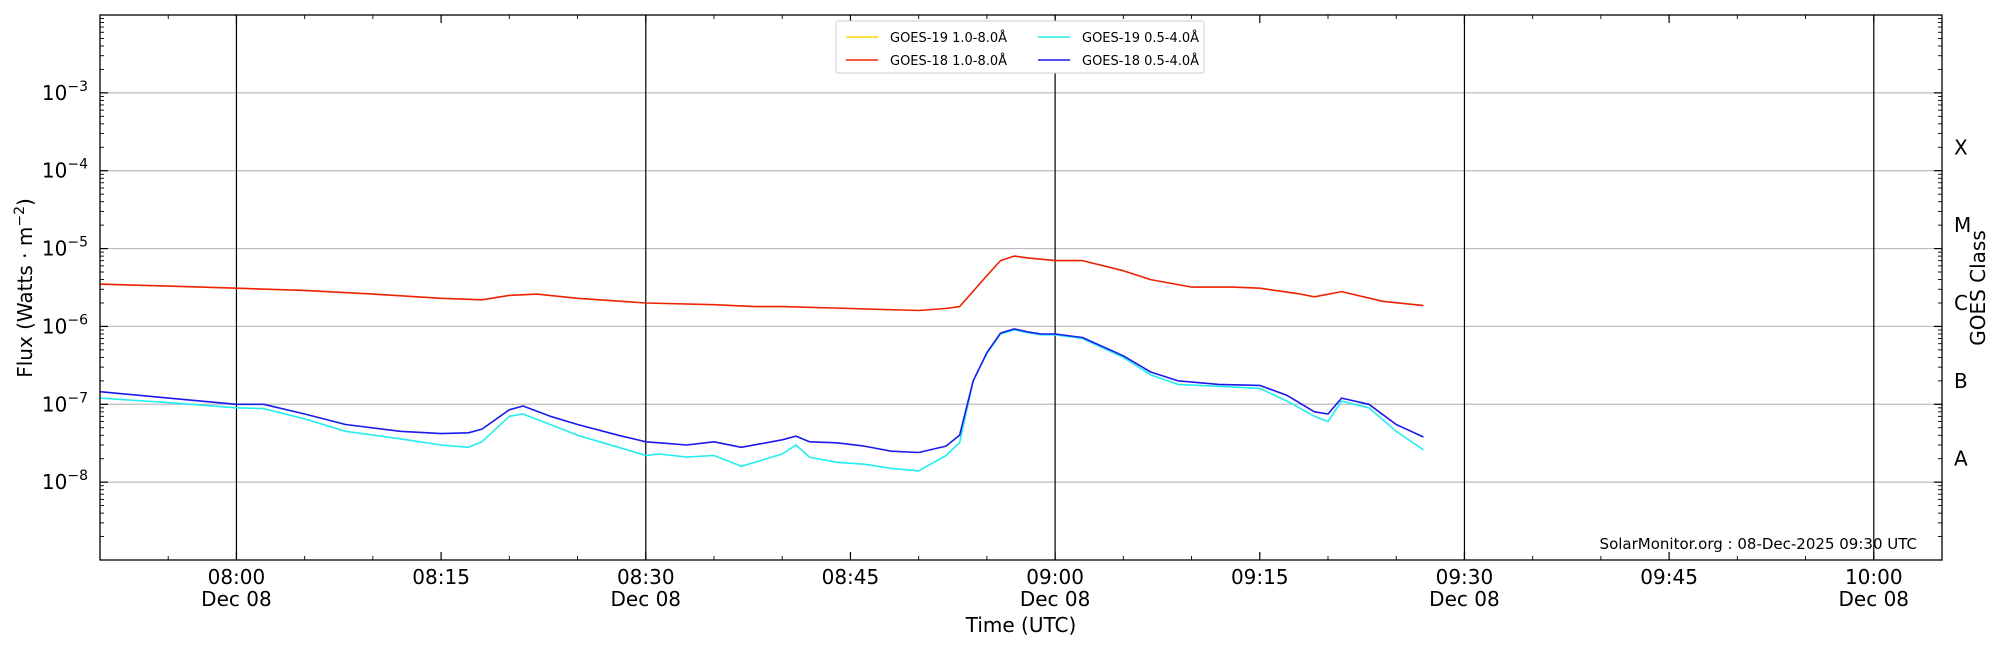 The image size is (2000, 650). What do you see at coordinates (646, 577) in the screenshot?
I see `x-tick-label: 08:30` at bounding box center [646, 577].